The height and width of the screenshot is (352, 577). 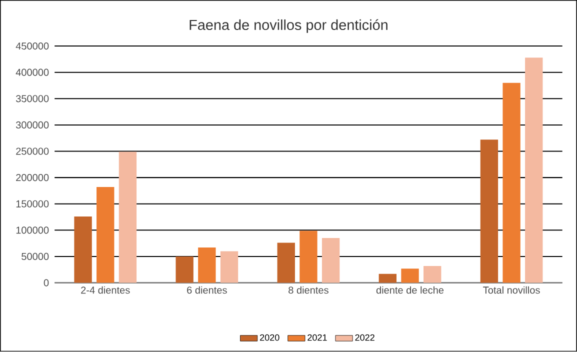 I want to click on x-tick-label: 6 dientes, so click(x=207, y=290).